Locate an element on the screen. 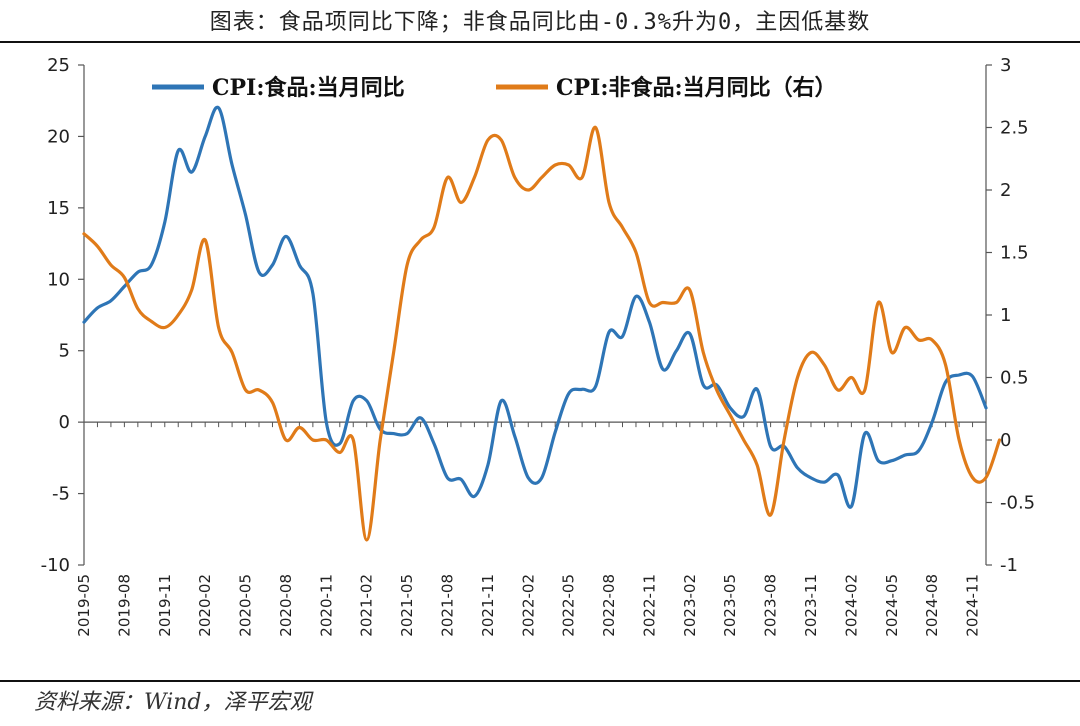 The image size is (1080, 726). right-tick-label: 2.5 is located at coordinates (1014, 128).